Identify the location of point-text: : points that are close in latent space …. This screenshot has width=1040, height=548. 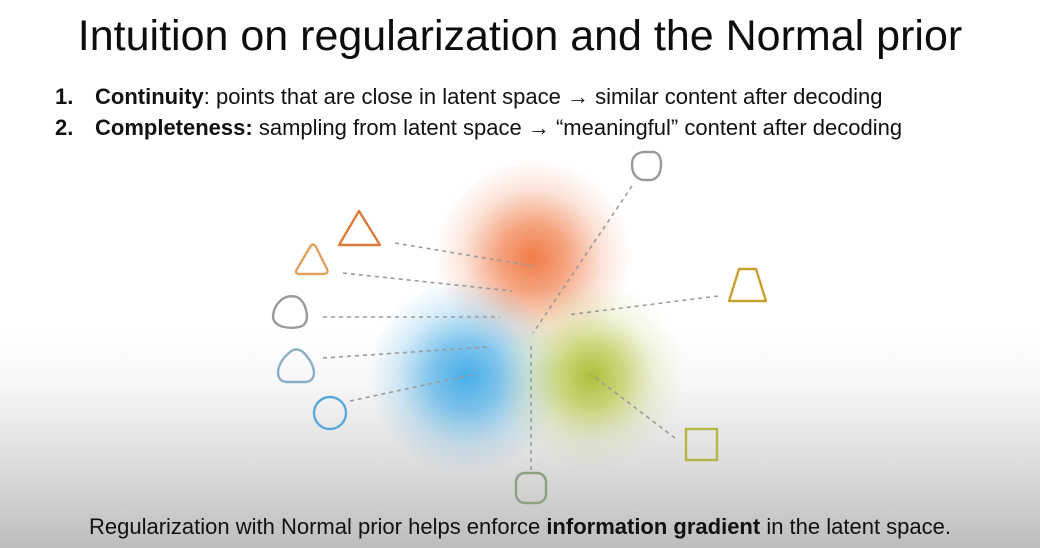
(543, 96).